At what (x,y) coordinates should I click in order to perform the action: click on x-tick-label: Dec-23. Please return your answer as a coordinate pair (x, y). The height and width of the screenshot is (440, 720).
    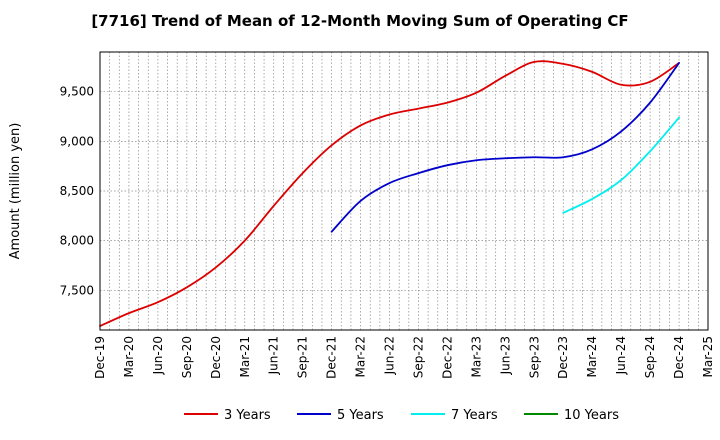
    Looking at the image, I should click on (563, 357).